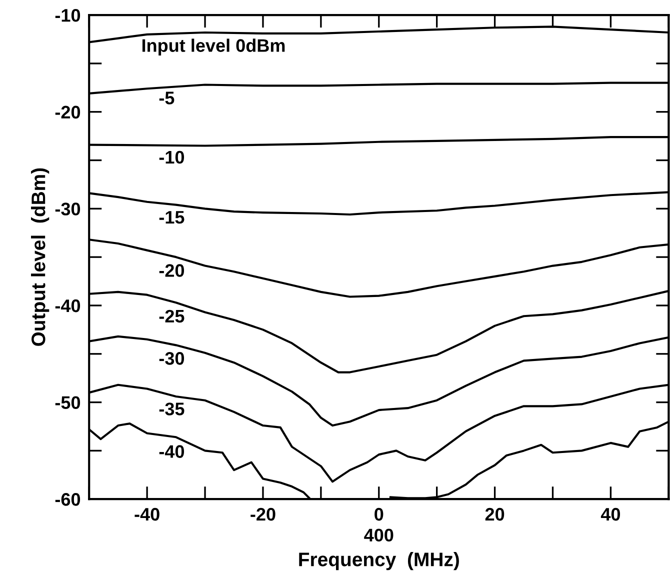 This screenshot has height=579, width=670. What do you see at coordinates (67, 499) in the screenshot?
I see `y-tick-label: -60` at bounding box center [67, 499].